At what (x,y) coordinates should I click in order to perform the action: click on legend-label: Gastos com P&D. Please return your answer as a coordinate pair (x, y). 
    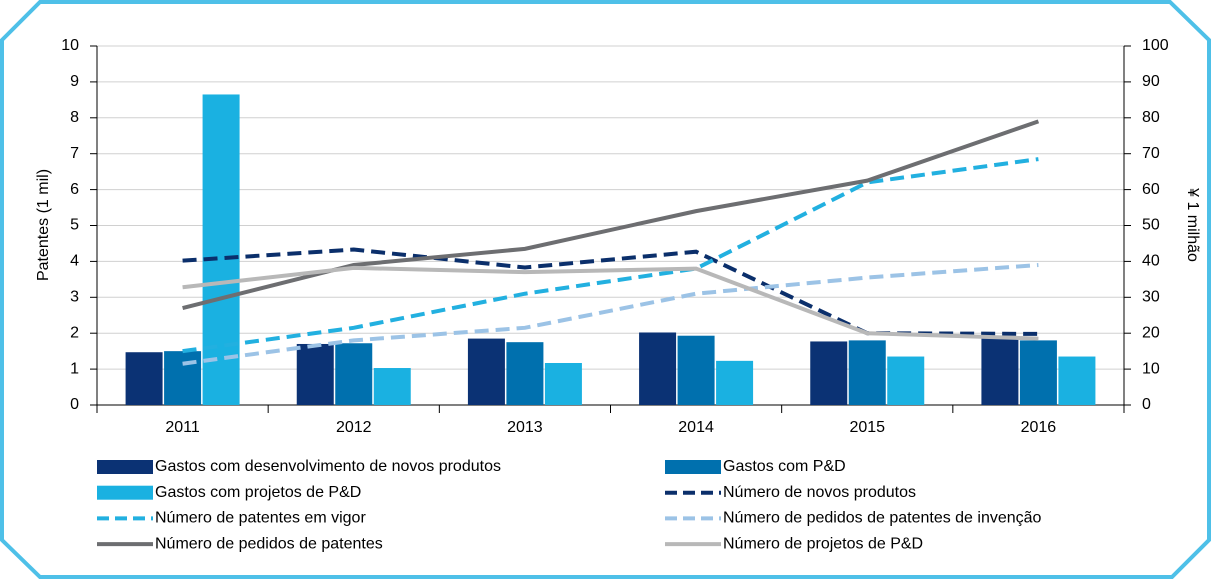
    Looking at the image, I should click on (784, 466).